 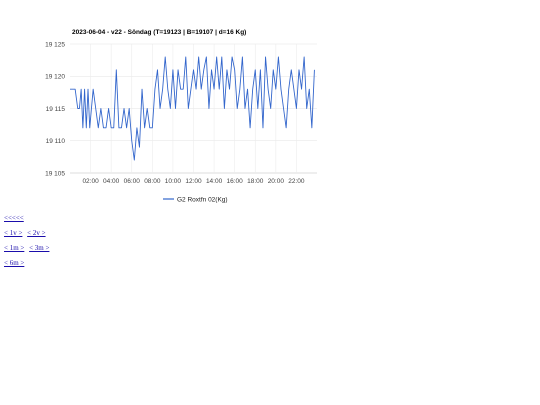 I want to click on nav-link-3m: < 3m >, so click(x=39, y=248).